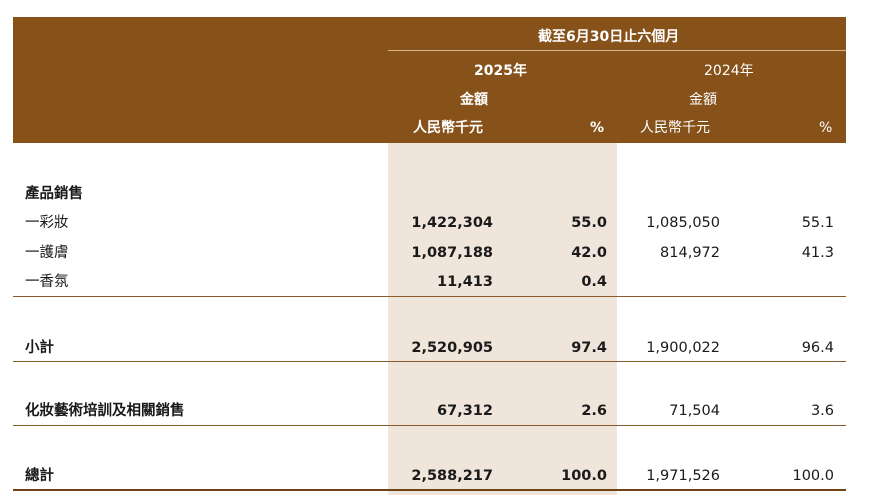 The height and width of the screenshot is (502, 870). What do you see at coordinates (584, 476) in the screenshot?
I see `percent-2025: 100.0` at bounding box center [584, 476].